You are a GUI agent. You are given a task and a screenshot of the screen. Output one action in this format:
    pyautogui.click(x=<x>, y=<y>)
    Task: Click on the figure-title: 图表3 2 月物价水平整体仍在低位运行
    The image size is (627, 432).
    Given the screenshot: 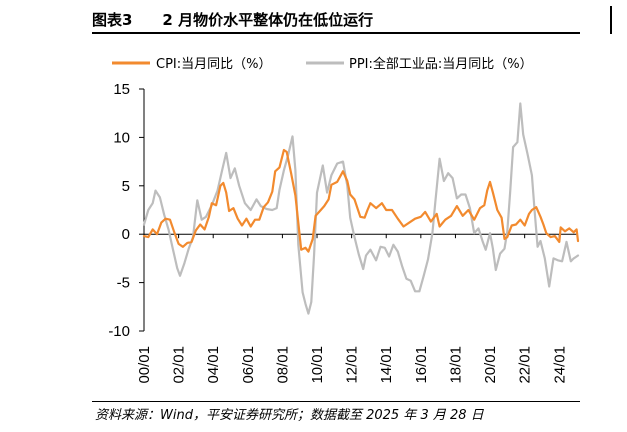 What is the action you would take?
    pyautogui.click(x=233, y=20)
    